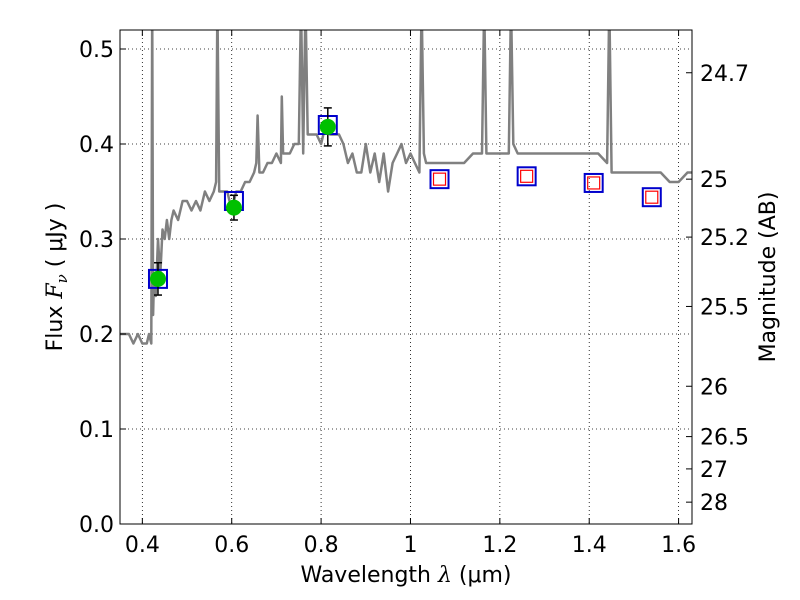 Image resolution: width=800 pixels, height=600 pixels. I want to click on y-axis-label: Flux Fν ( μJy ), so click(57, 277).